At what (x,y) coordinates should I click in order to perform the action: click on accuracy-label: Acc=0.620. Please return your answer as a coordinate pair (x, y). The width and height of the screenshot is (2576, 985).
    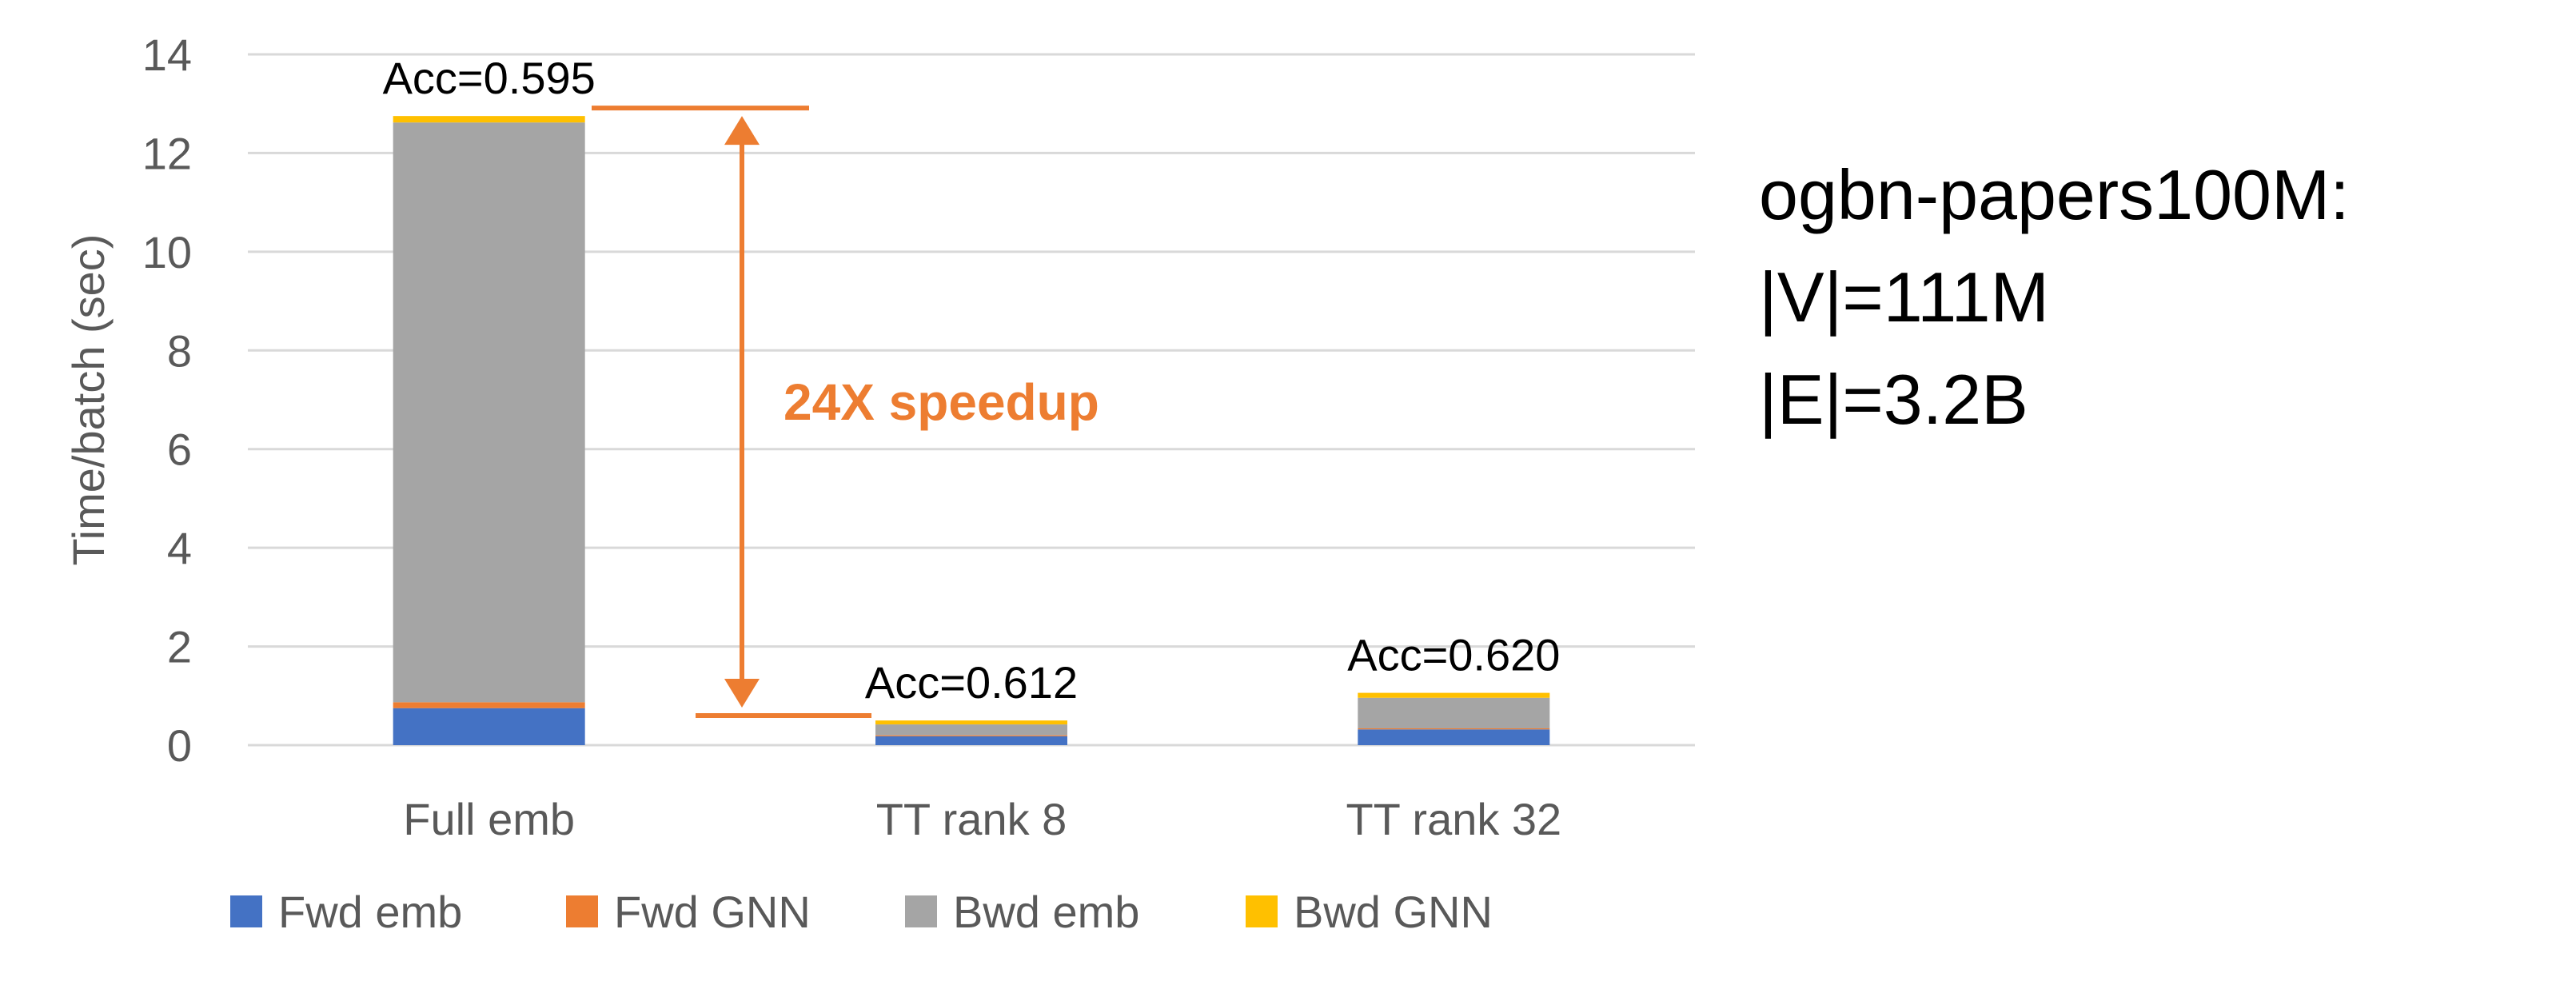
    Looking at the image, I should click on (1454, 655).